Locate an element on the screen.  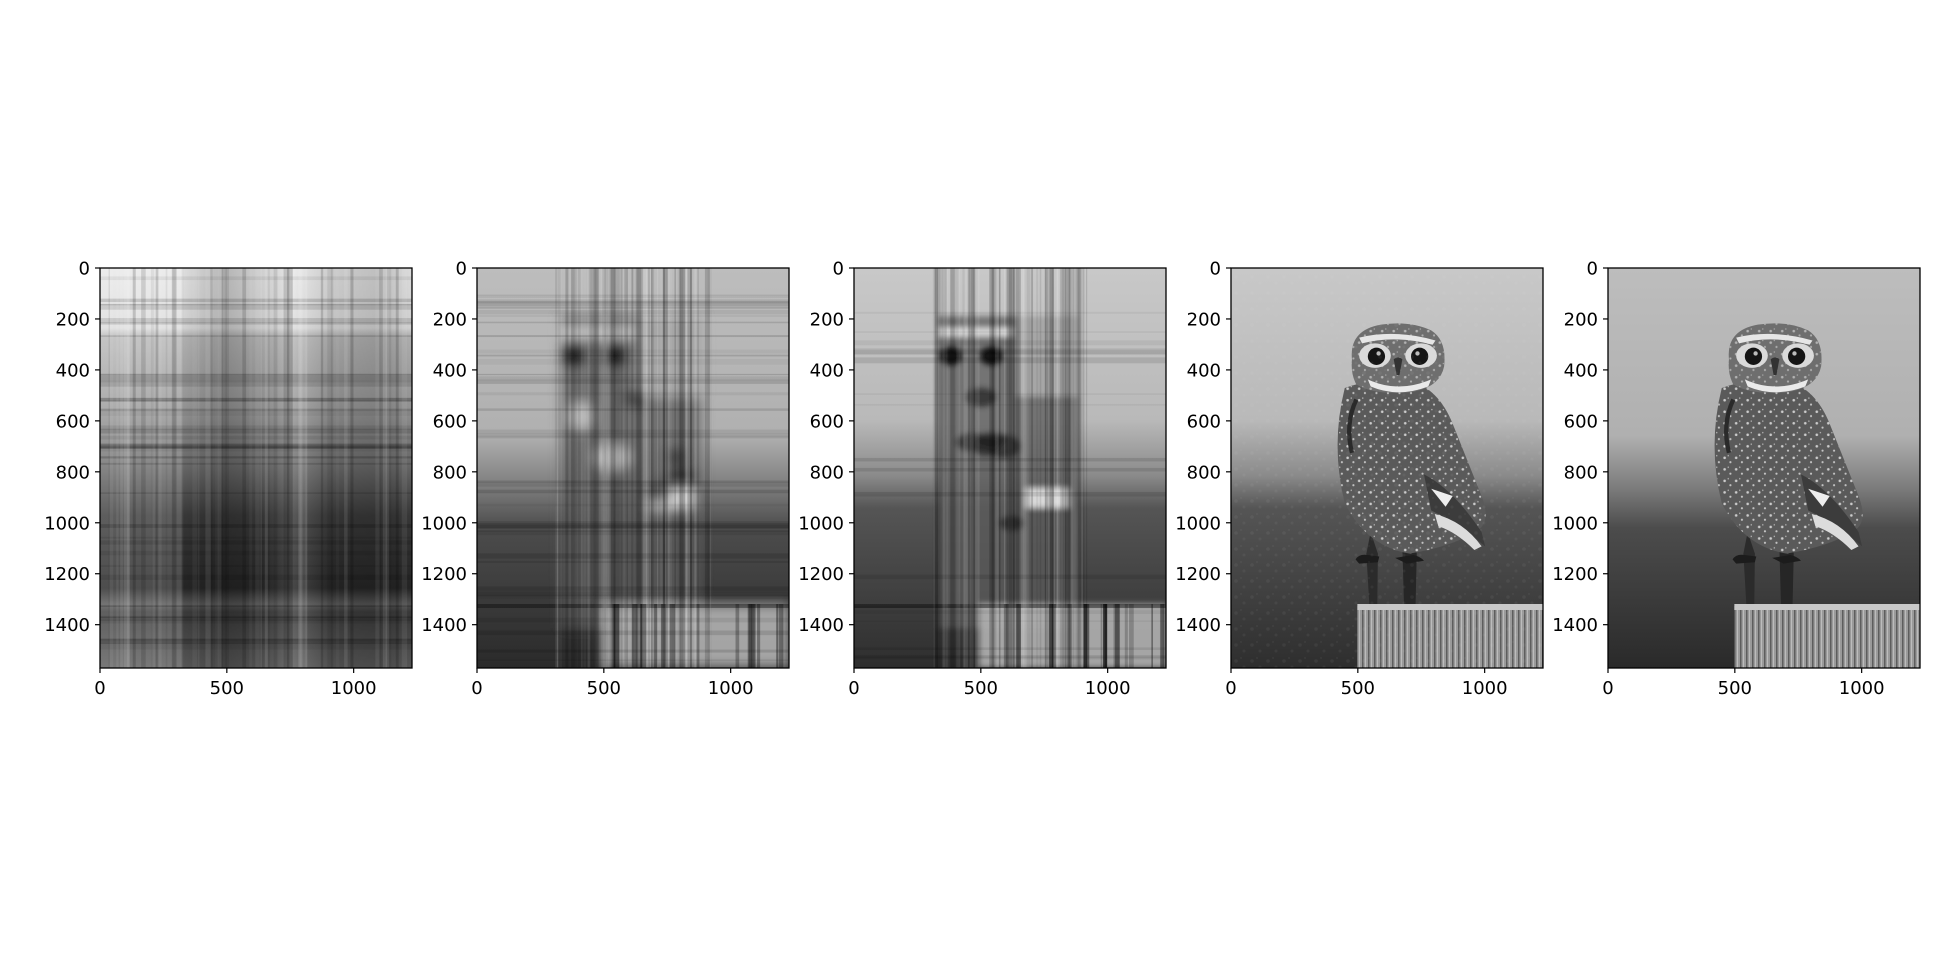
image-2-frame is located at coordinates (633, 468).